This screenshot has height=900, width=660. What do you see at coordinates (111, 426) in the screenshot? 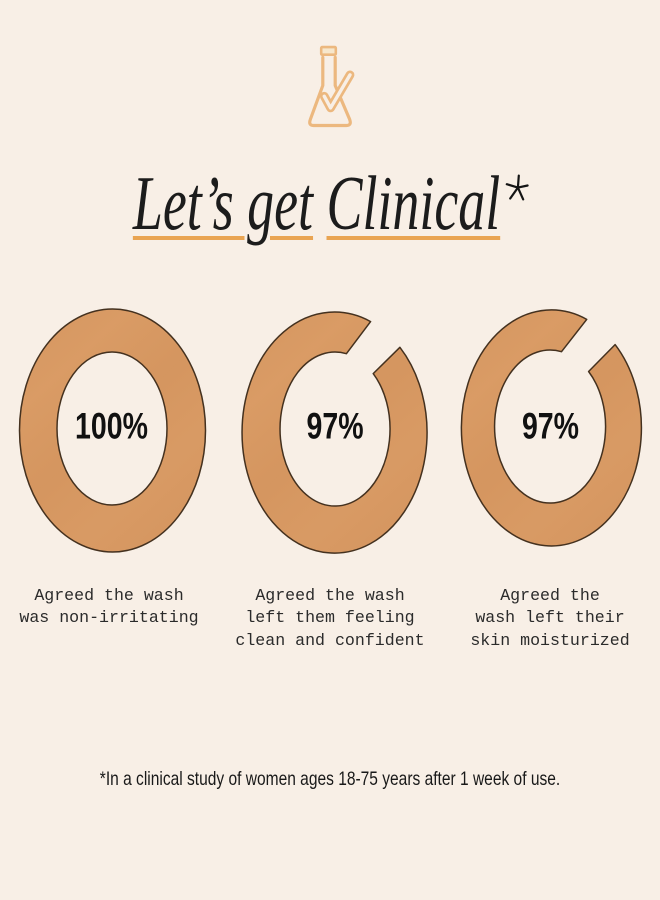
I see `svg-text: 100%` at bounding box center [111, 426].